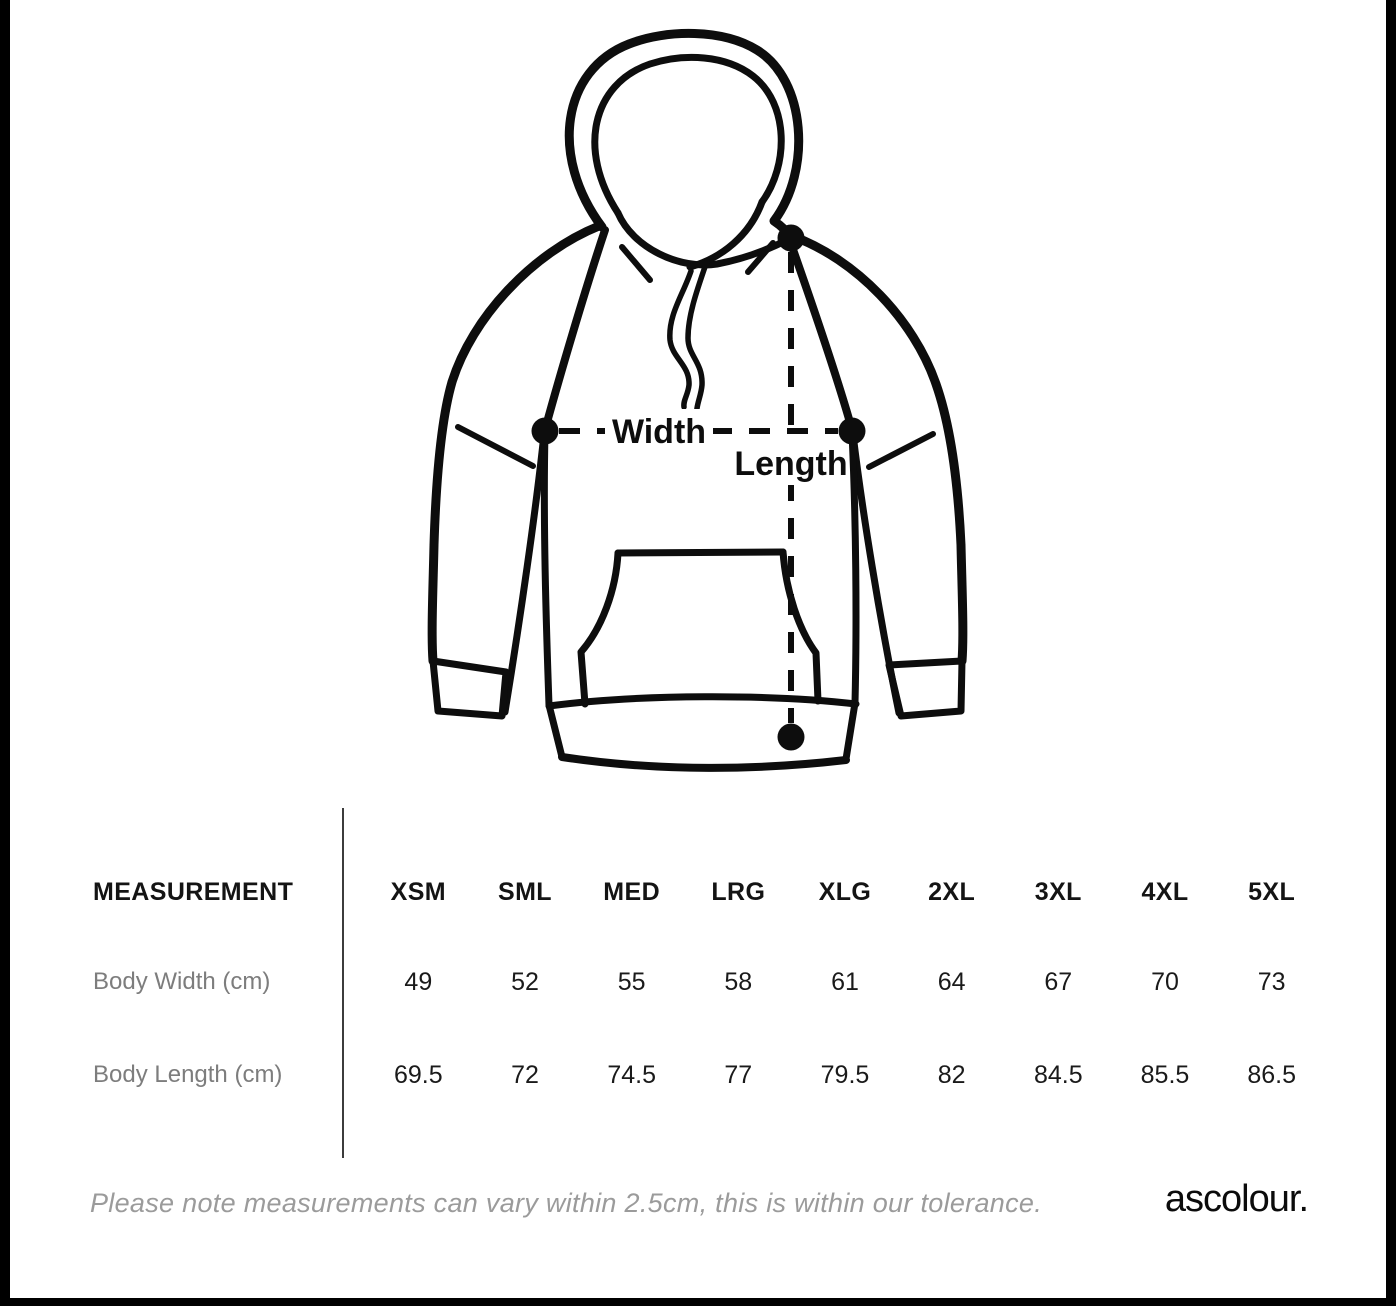 The height and width of the screenshot is (1306, 1396). What do you see at coordinates (704, 762) in the screenshot?
I see `hem-band-bottom` at bounding box center [704, 762].